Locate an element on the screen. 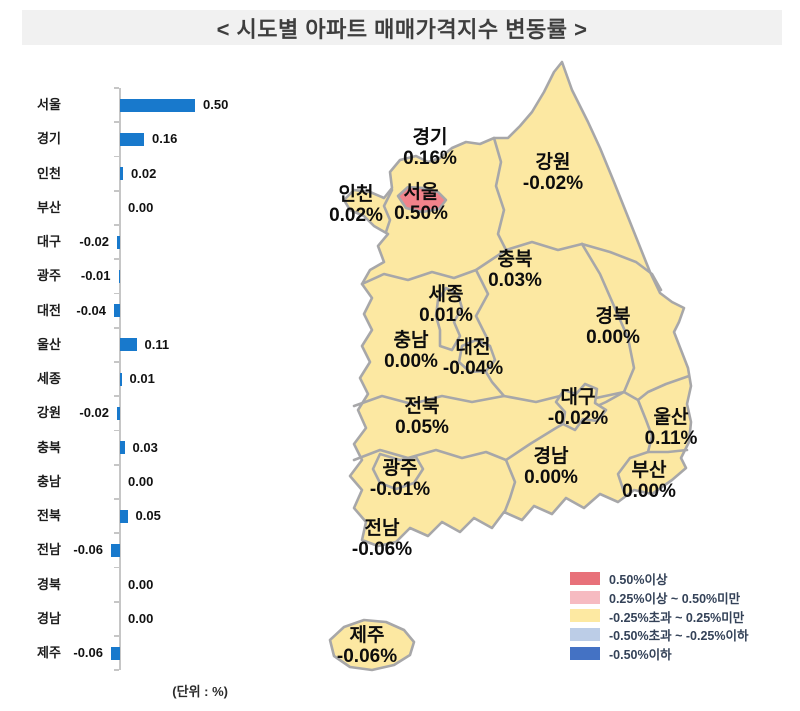 The width and height of the screenshot is (800, 711). bar-category-label: 전남 is located at coordinates (49, 550).